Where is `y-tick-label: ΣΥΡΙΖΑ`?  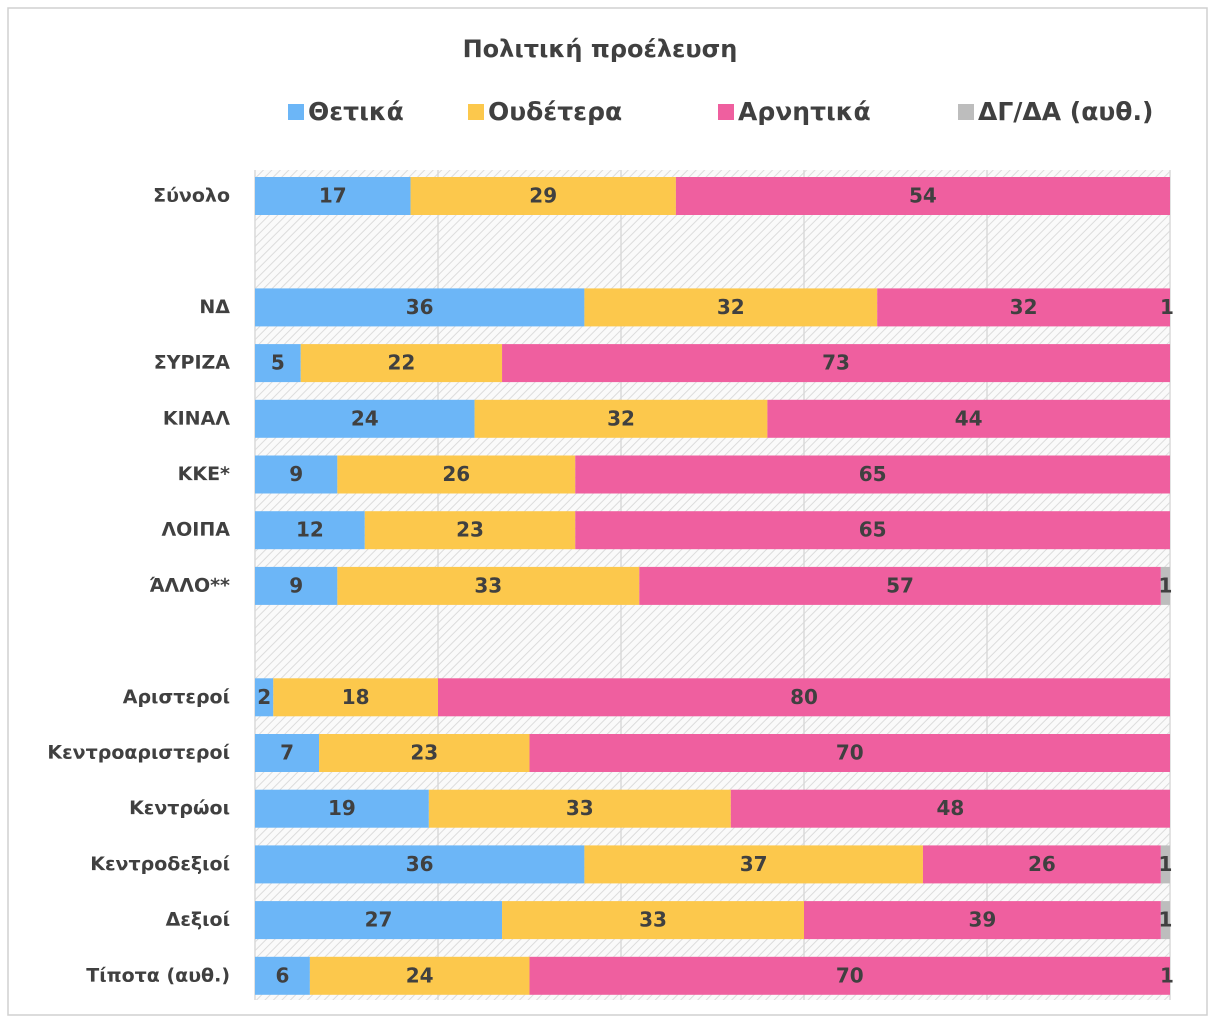 y-tick-label: ΣΥΡΙΖΑ is located at coordinates (192, 363).